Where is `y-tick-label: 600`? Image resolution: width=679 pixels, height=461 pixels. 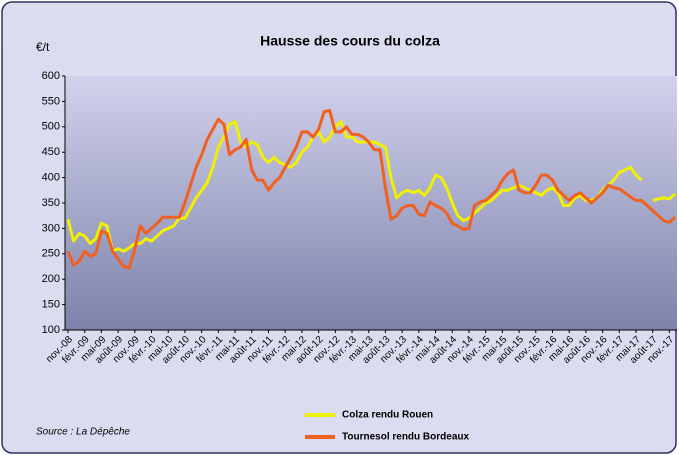
y-tick-label: 600 is located at coordinates (51, 76).